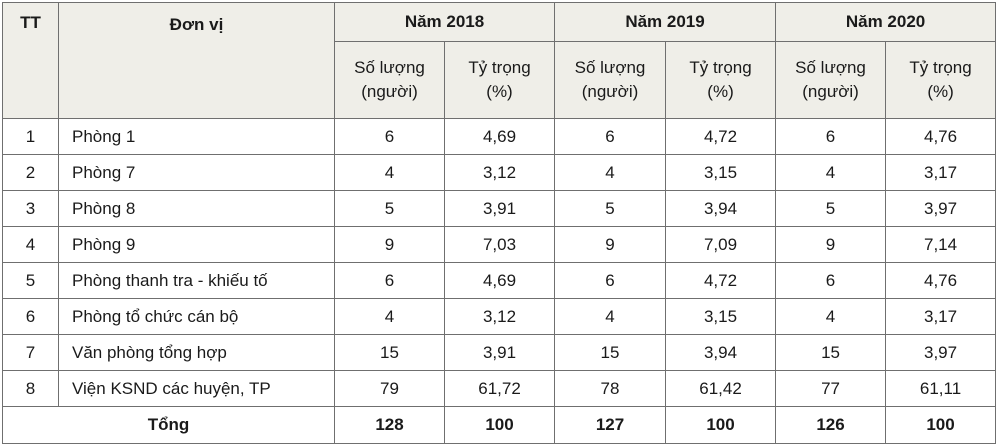 This screenshot has height=444, width=1000. Describe the element at coordinates (30, 172) in the screenshot. I see `row-number: 2` at that location.